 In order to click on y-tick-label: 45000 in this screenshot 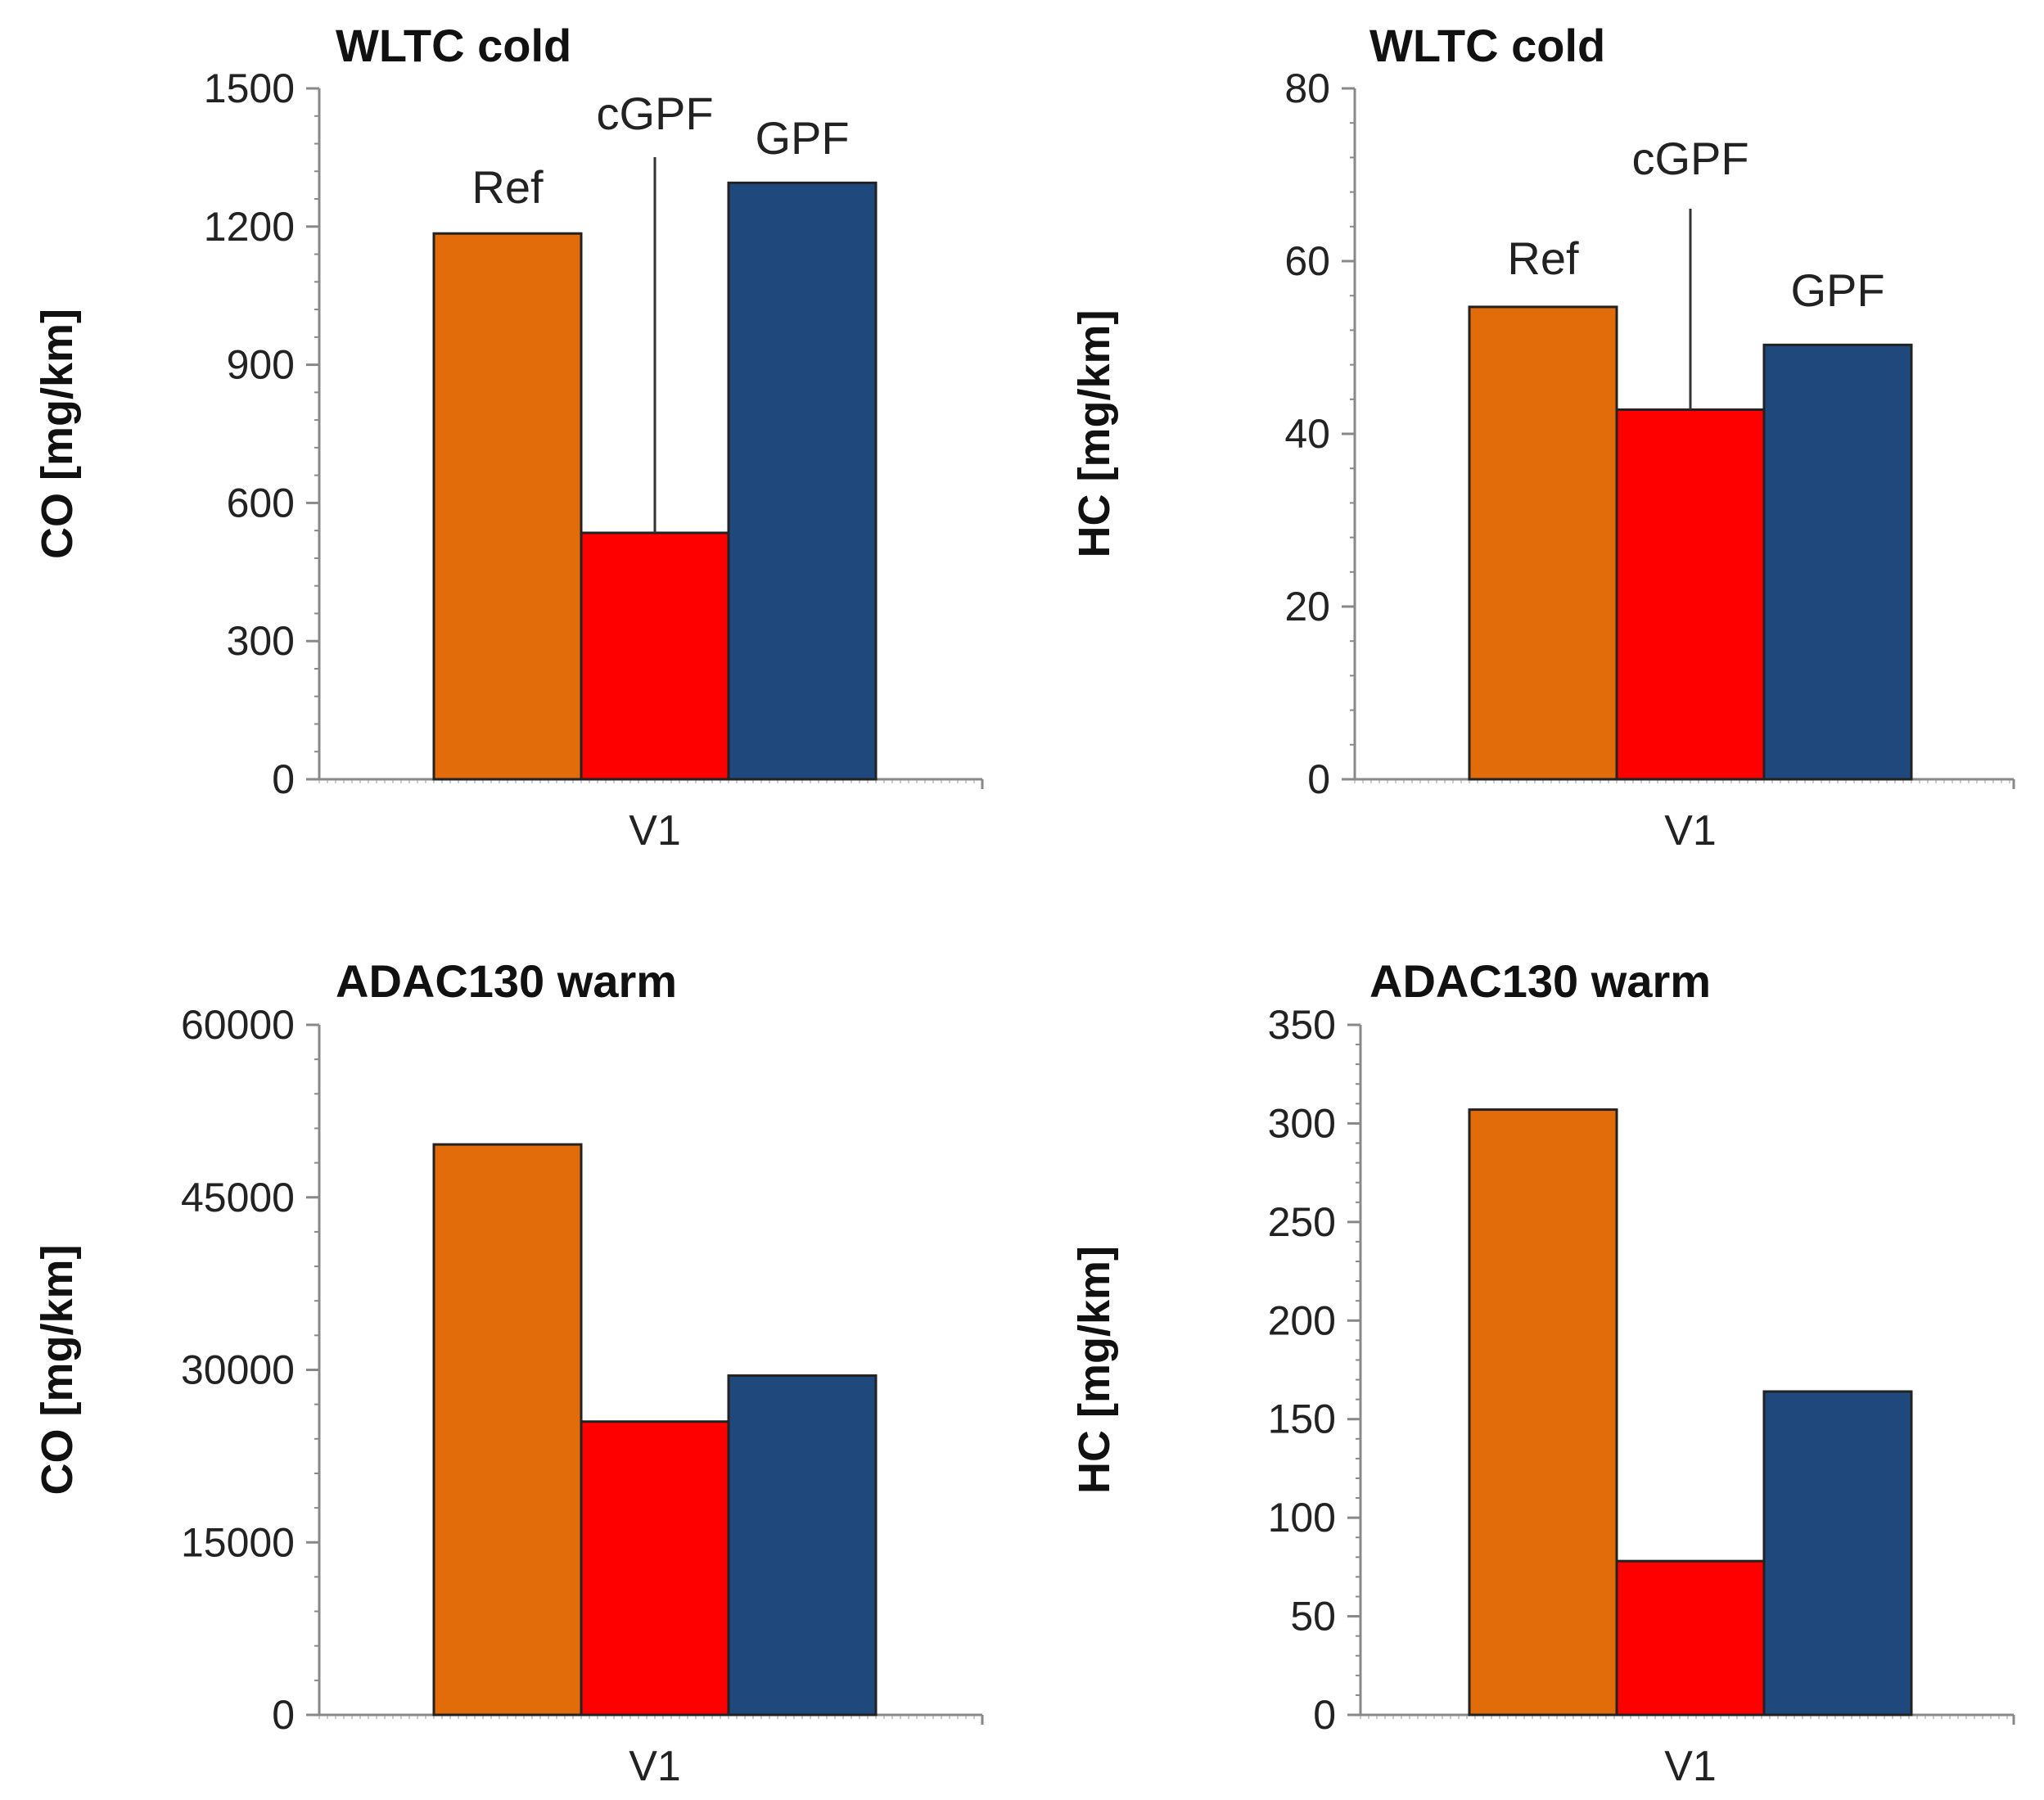, I will do `click(238, 1197)`.